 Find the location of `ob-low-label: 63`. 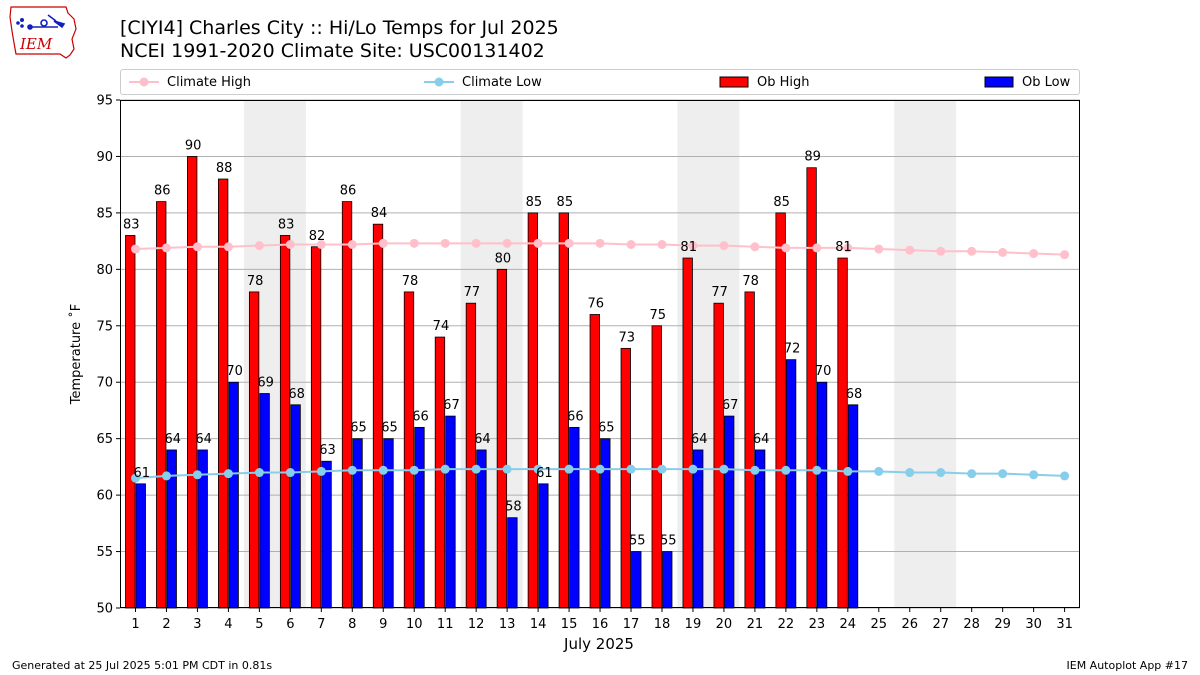

ob-low-label: 63 is located at coordinates (327, 450).